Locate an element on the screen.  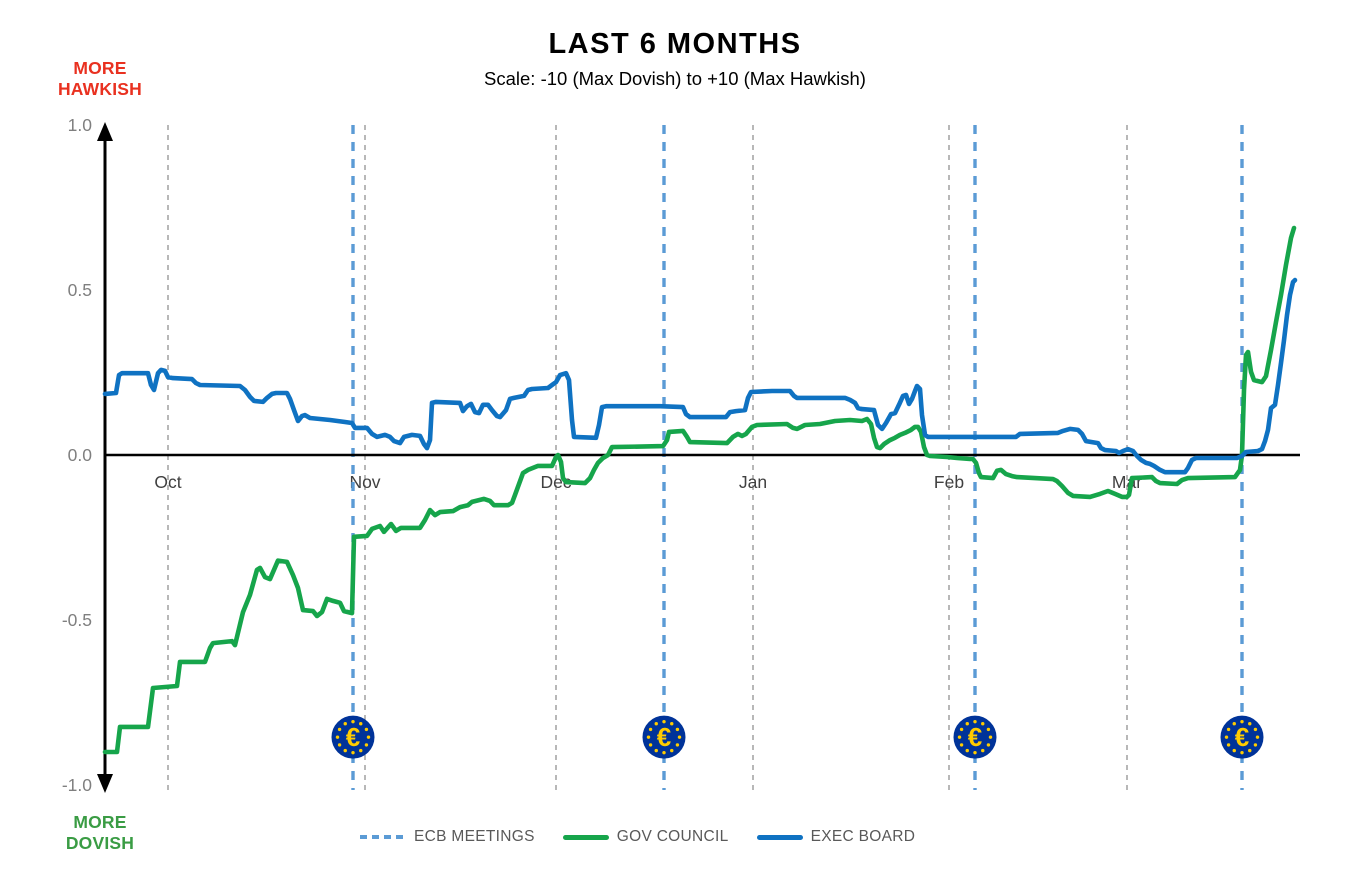
more-hawkish-line2: HAWKISH is located at coordinates (100, 88).